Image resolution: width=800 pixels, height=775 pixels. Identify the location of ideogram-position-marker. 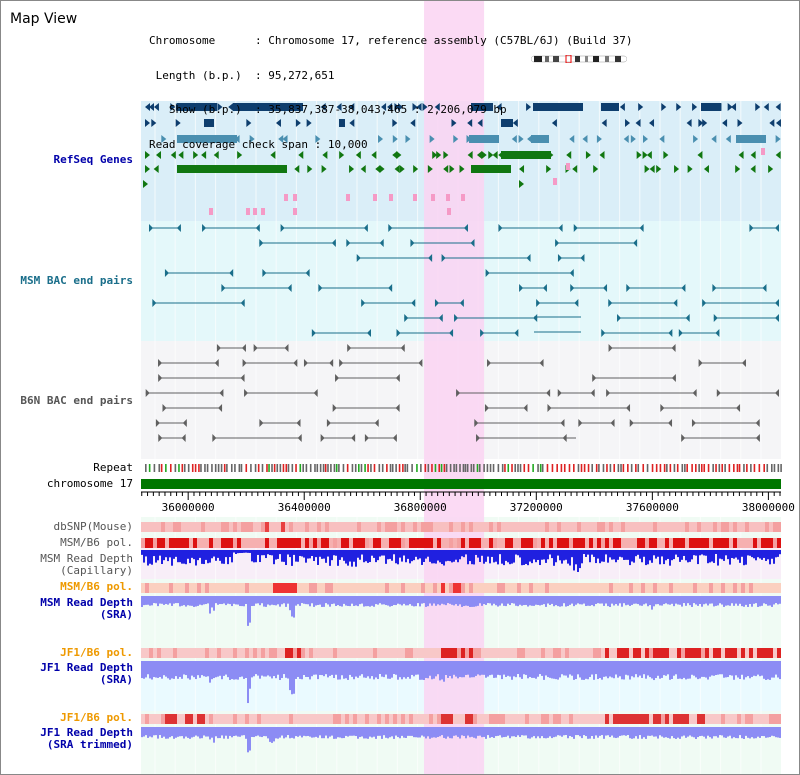
(568, 59).